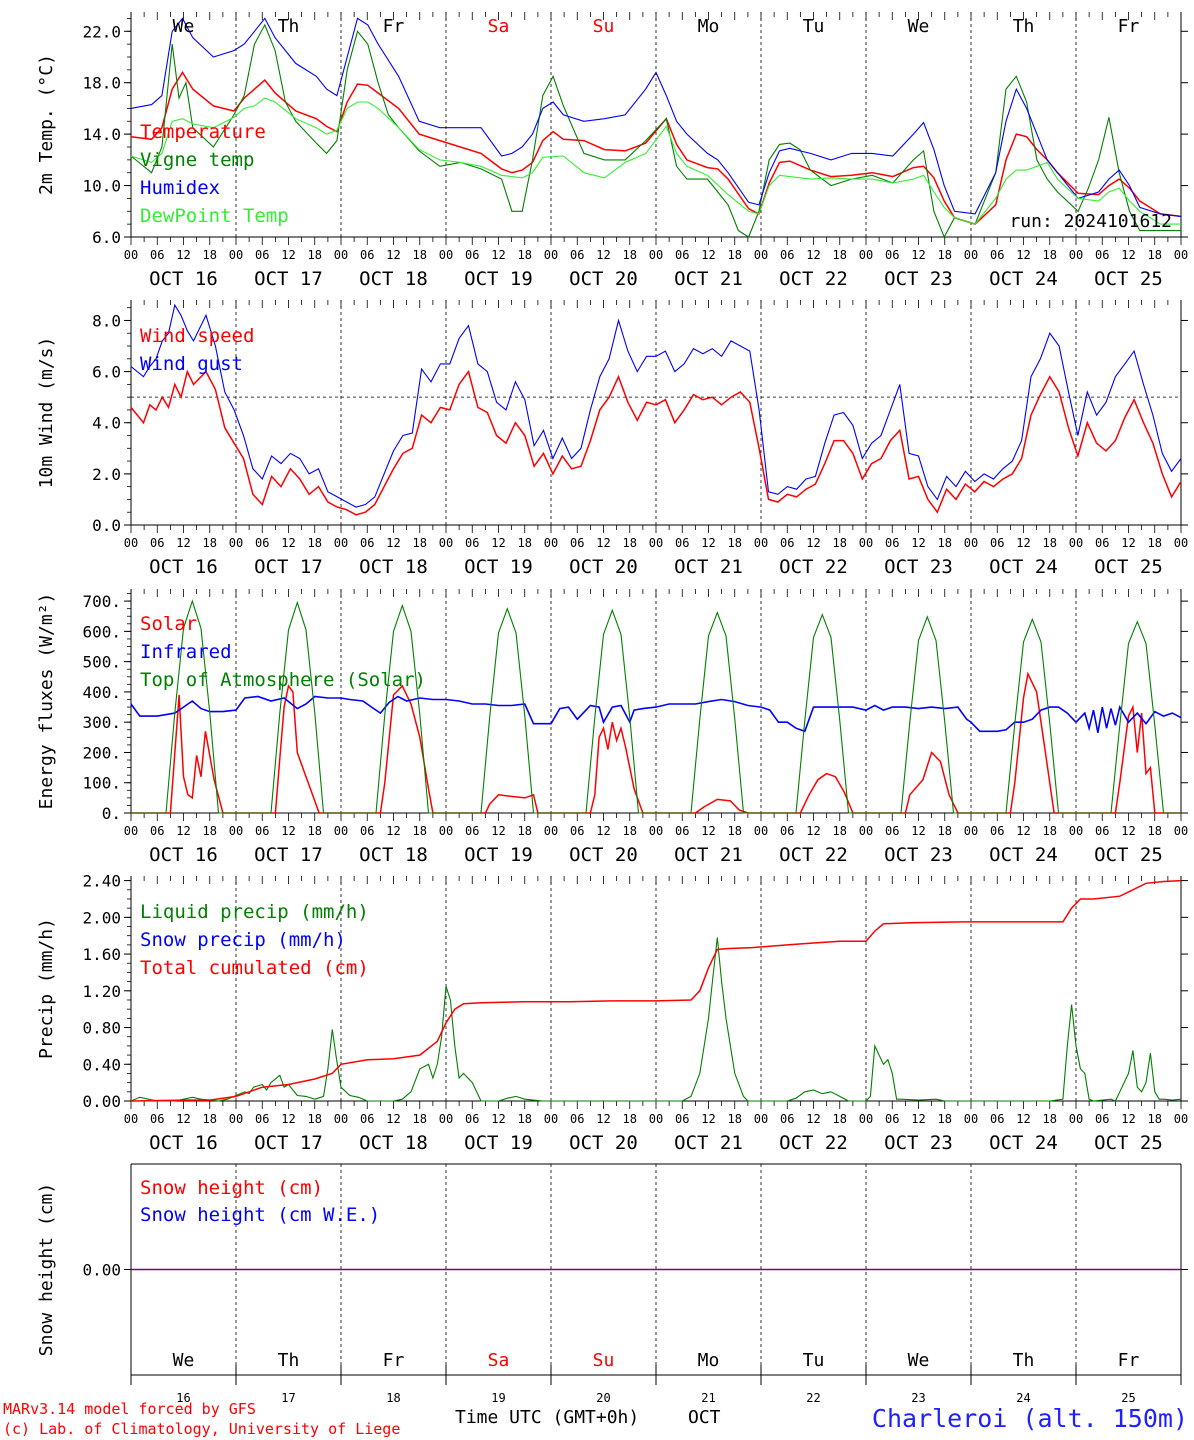 This screenshot has height=1440, width=1194. I want to click on legend-entry: Wind gust, so click(191, 364).